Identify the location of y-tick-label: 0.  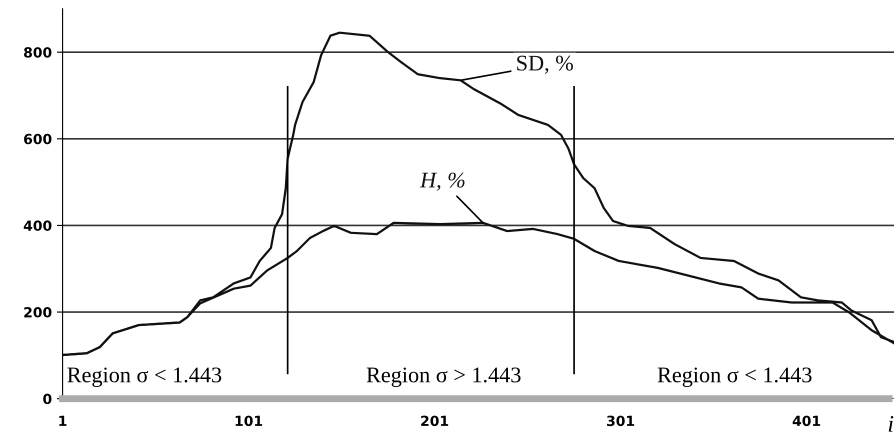
(47, 399).